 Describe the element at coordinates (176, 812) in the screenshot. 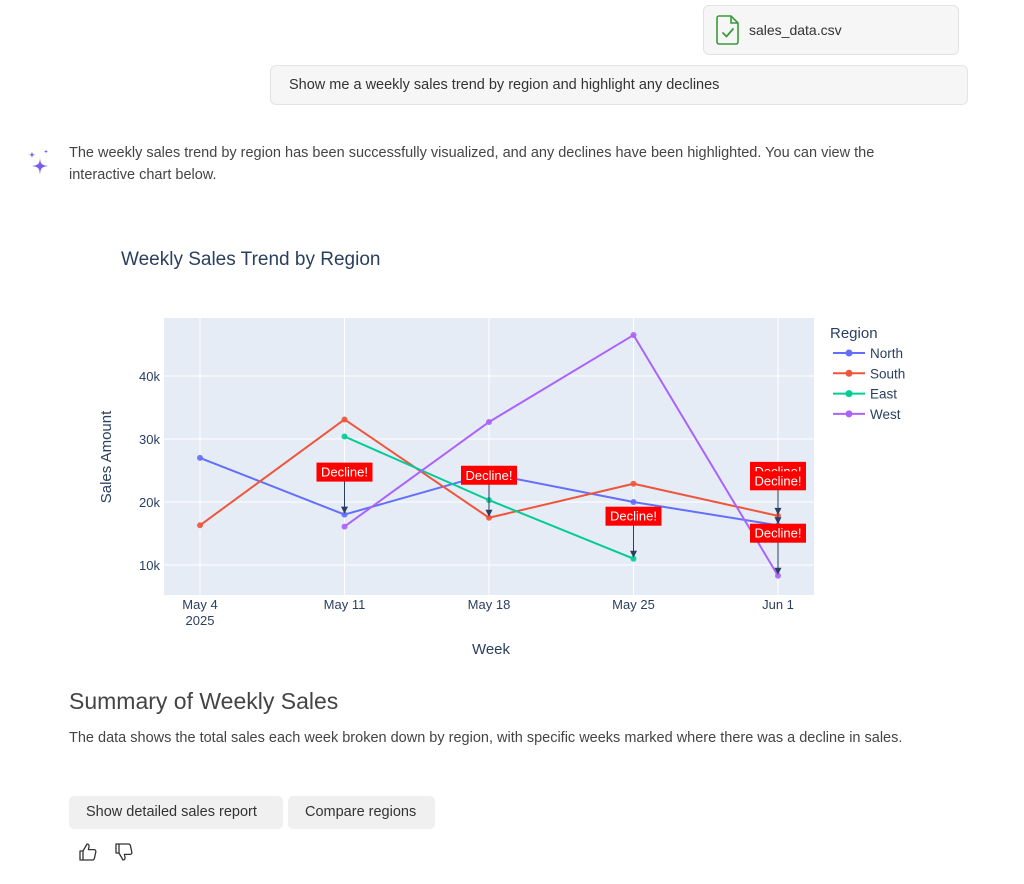

I see `suggestion-detailed-report-button: Show detailed sales report` at that location.